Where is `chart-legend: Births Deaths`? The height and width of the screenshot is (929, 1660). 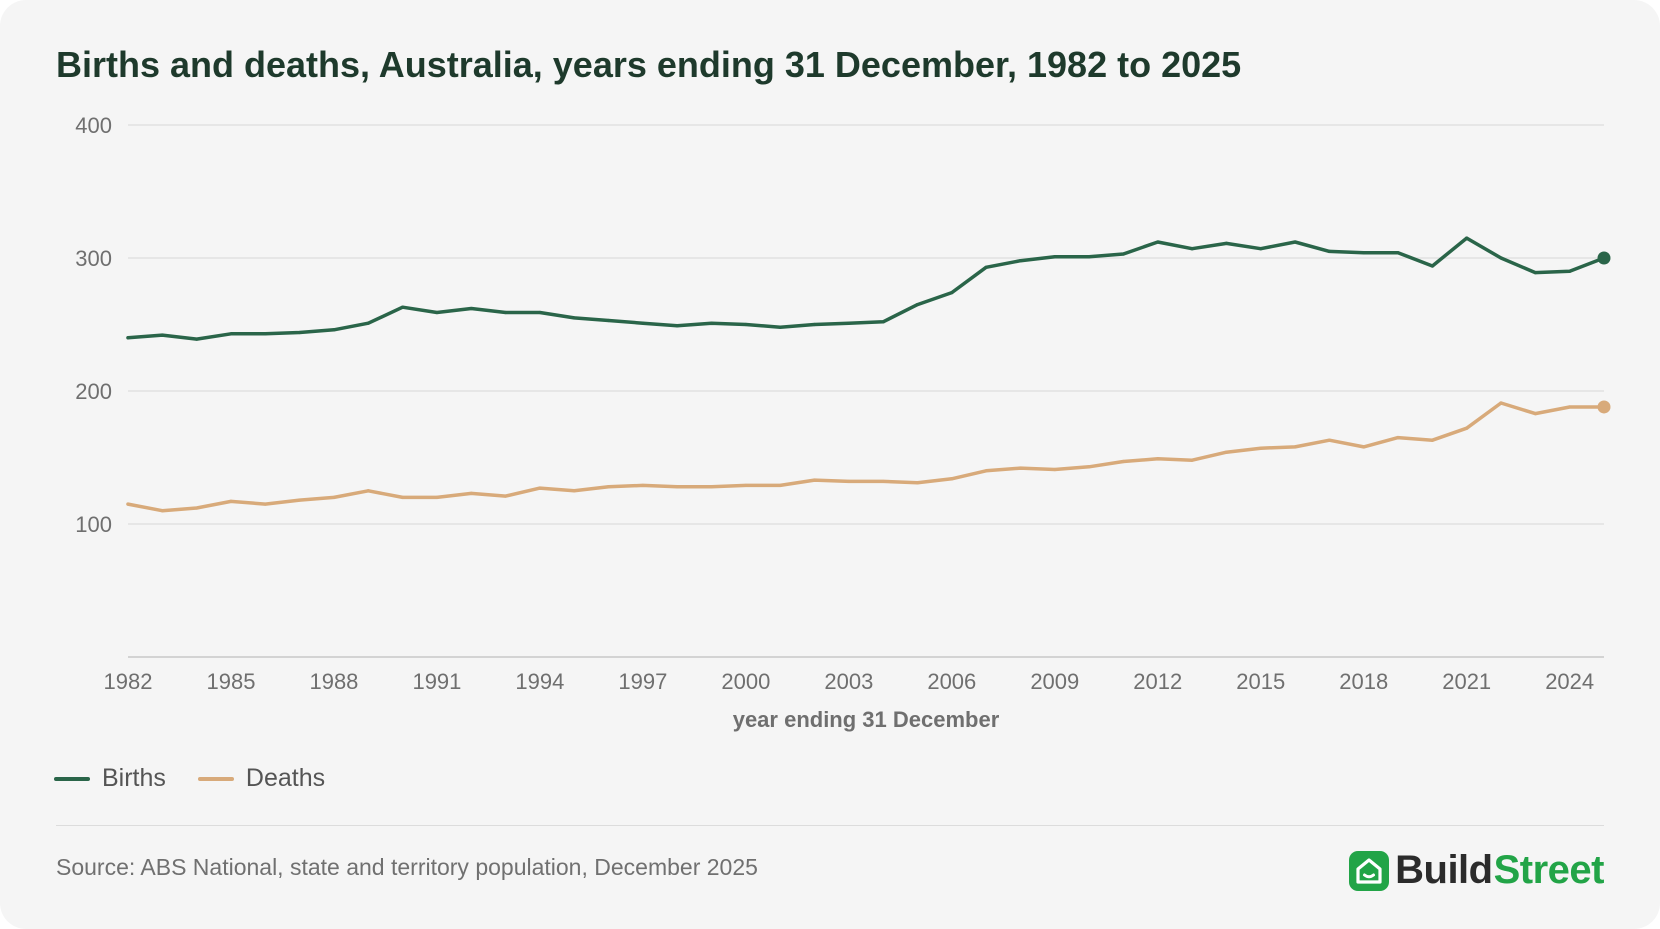 chart-legend: Births Deaths is located at coordinates (205, 778).